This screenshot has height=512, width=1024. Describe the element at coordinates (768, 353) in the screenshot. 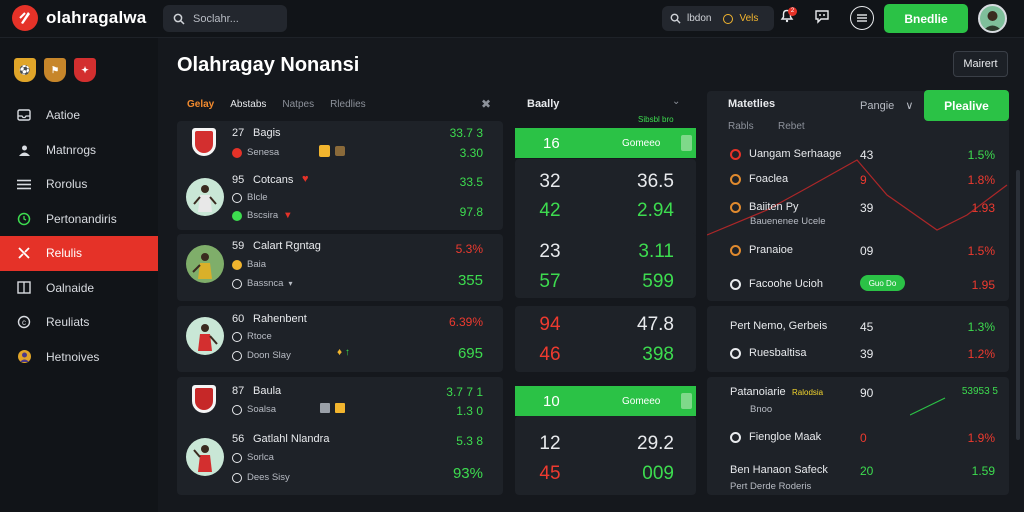

I see `right-row-name: Ruesbaltisa` at that location.